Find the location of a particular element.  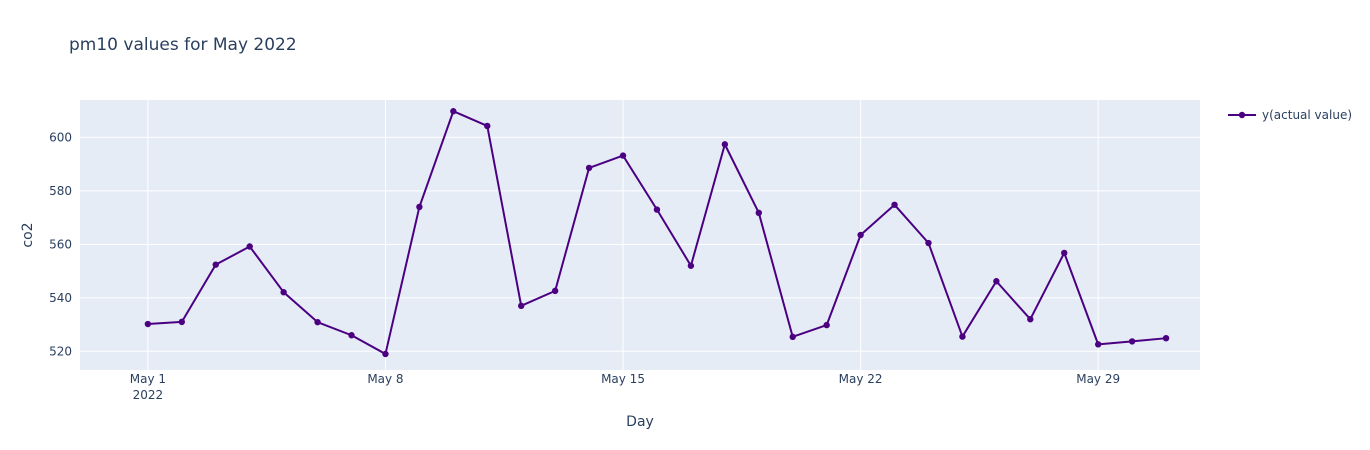

x-axis-ticks: May 1 2022 May 8 May 15 May 22 May 29 is located at coordinates (625, 387).